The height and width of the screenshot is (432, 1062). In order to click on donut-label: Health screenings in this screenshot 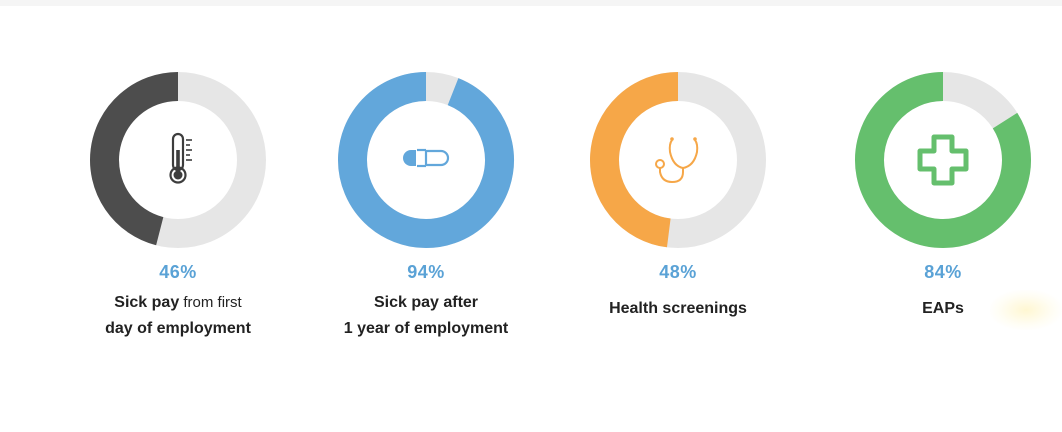, I will do `click(678, 309)`.